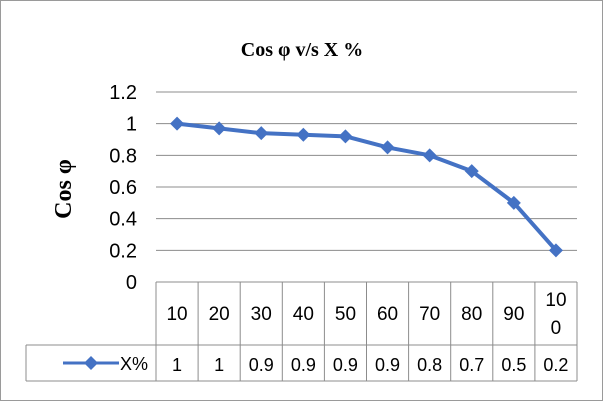 This screenshot has width=603, height=402. I want to click on table-value: 0.5, so click(513, 365).